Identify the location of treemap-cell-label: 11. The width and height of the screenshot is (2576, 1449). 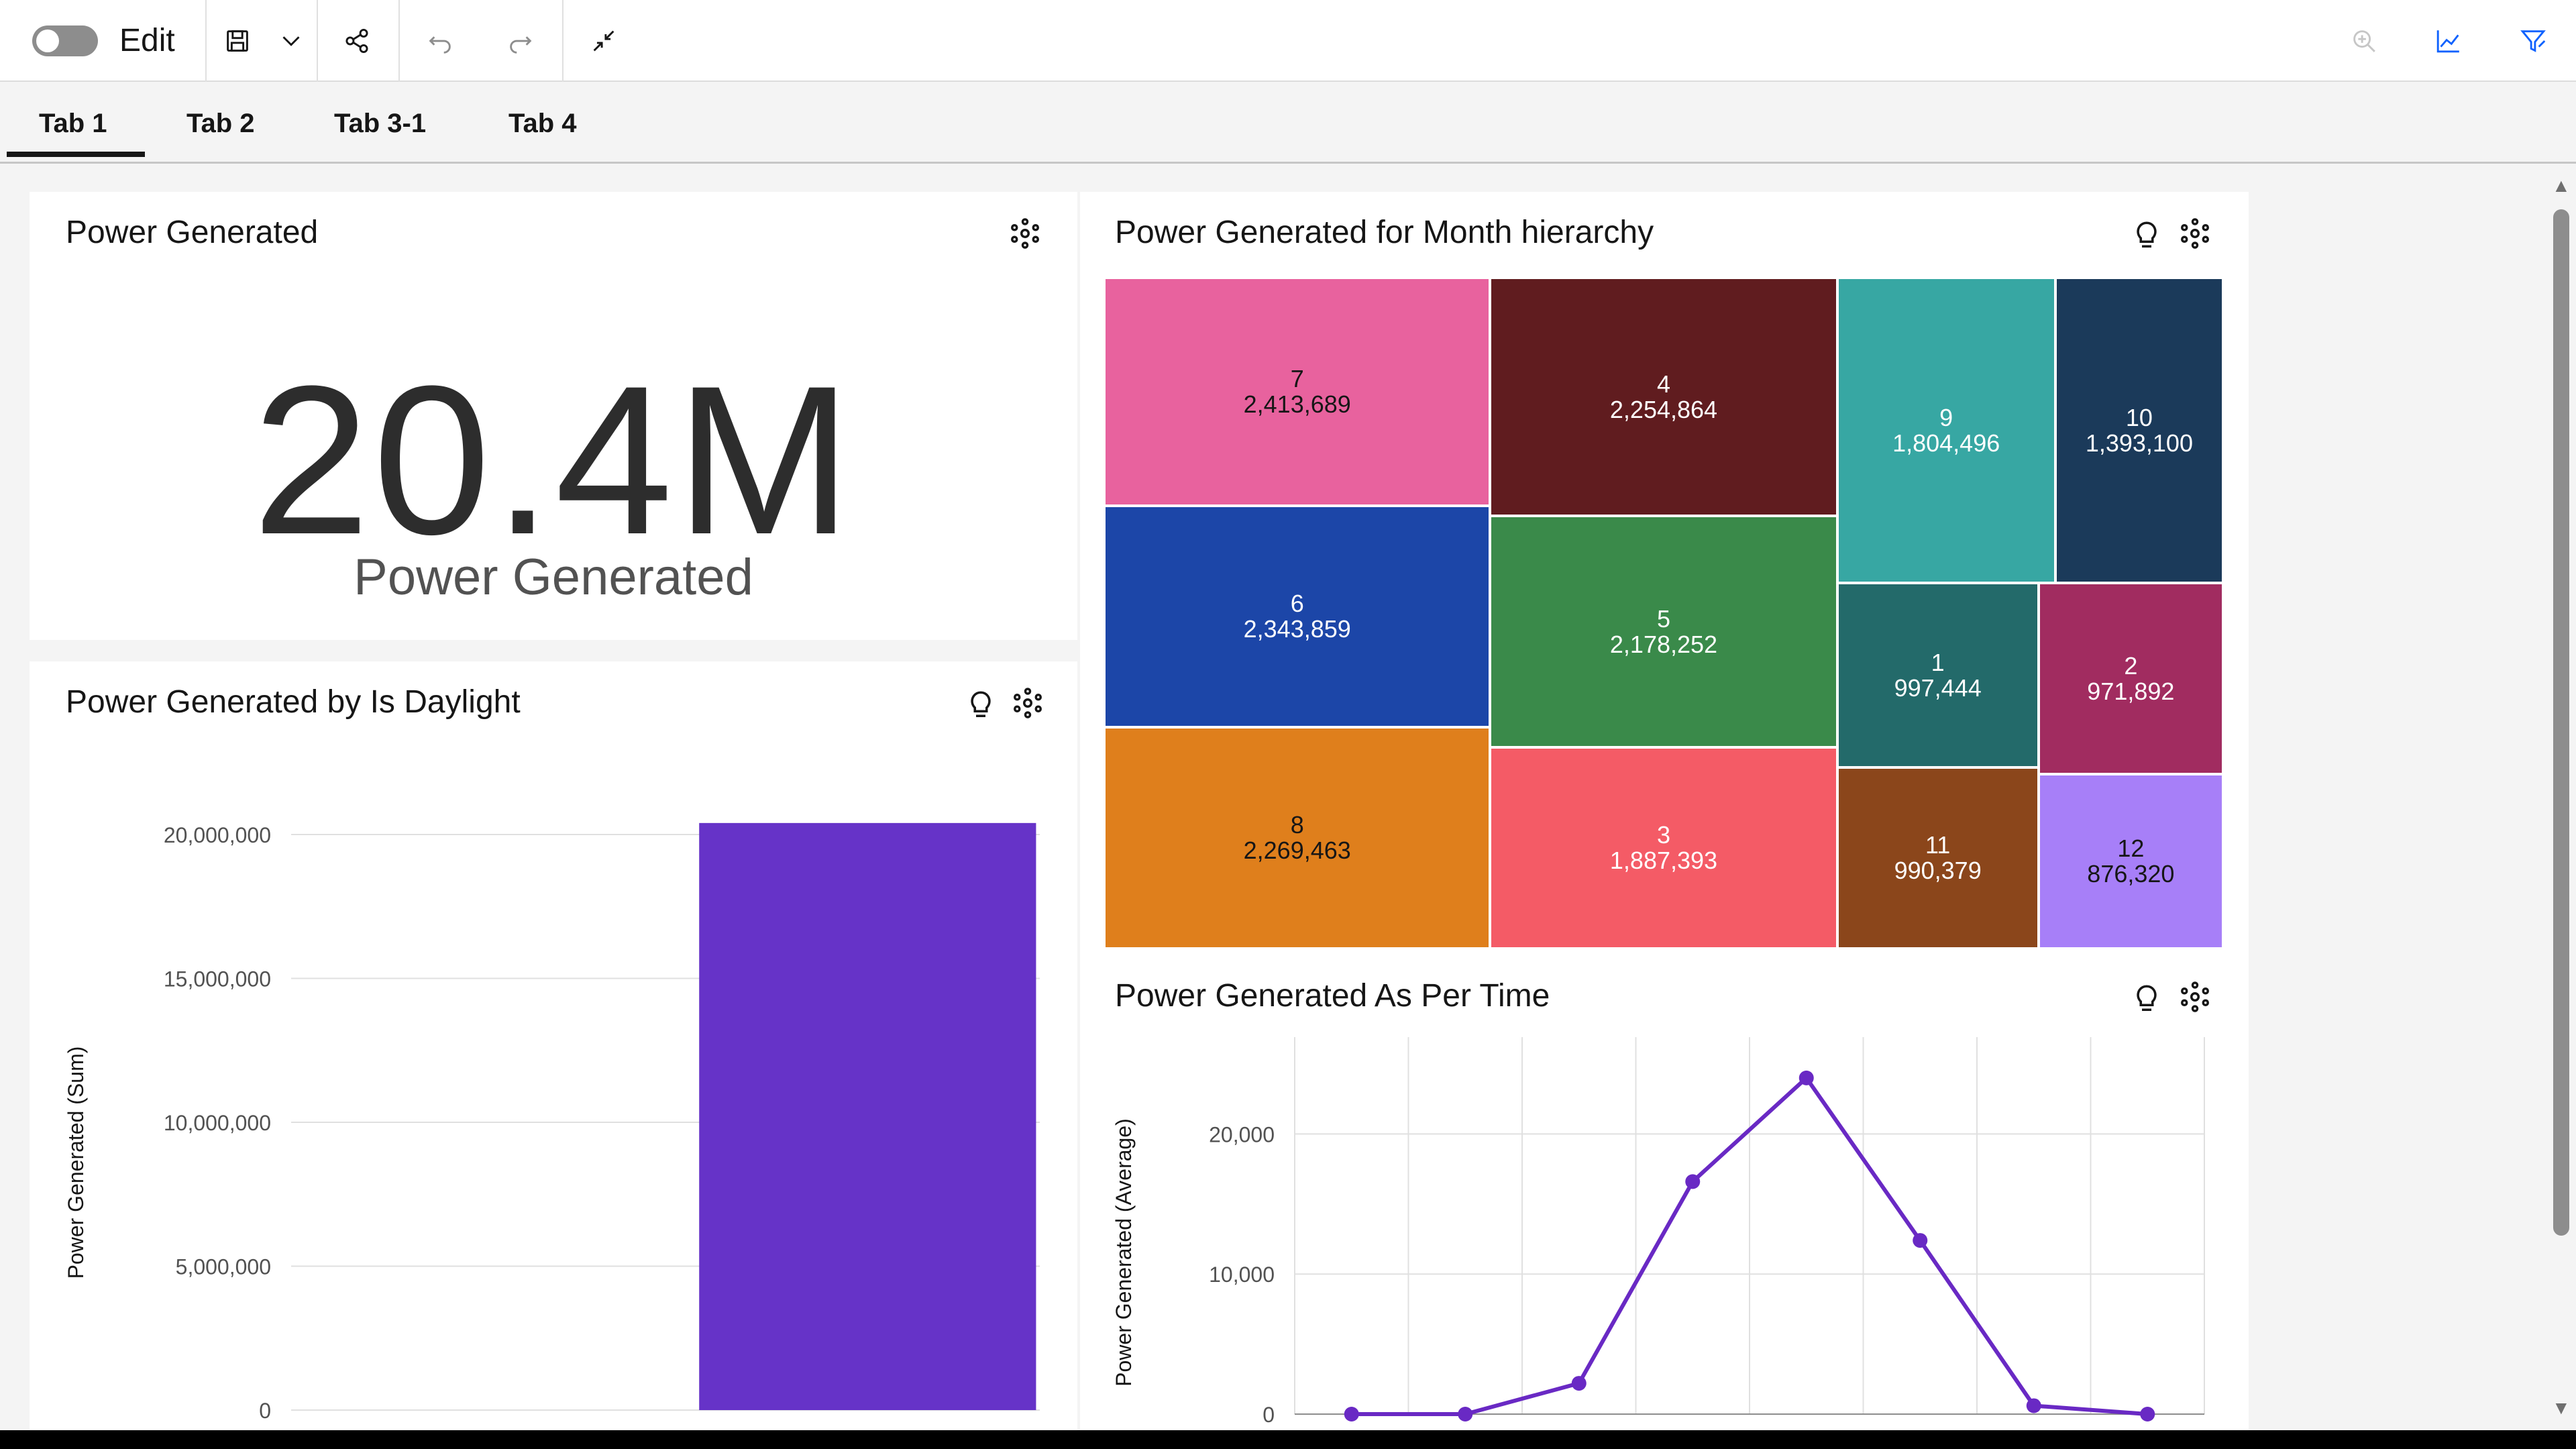
(1938, 845).